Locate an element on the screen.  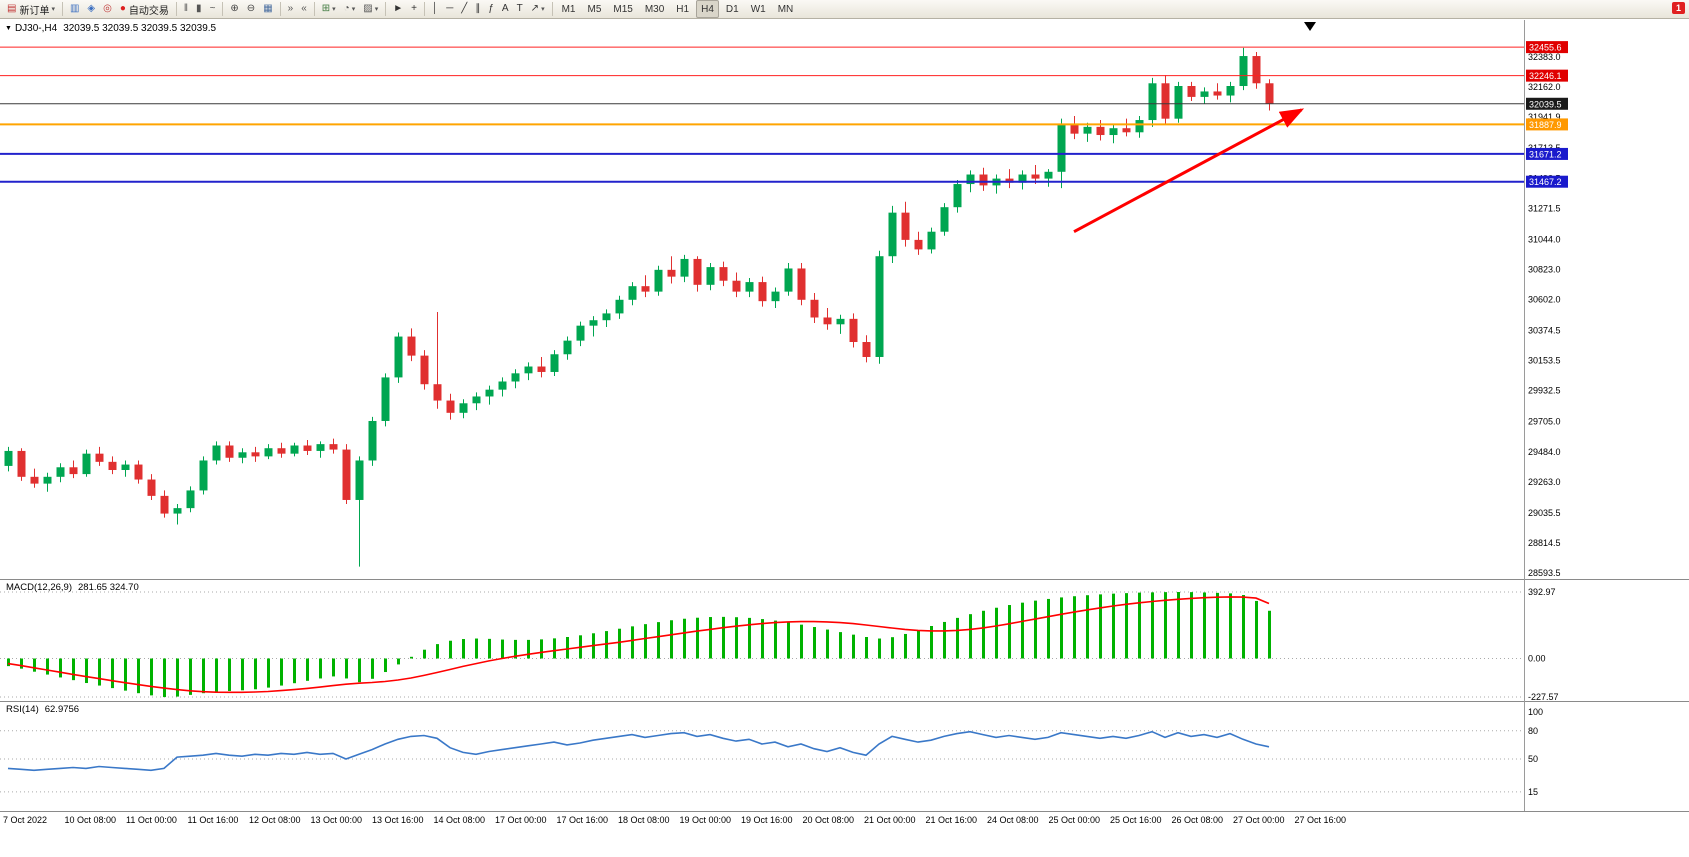
notification-badge: 1 is located at coordinates (1678, 8).